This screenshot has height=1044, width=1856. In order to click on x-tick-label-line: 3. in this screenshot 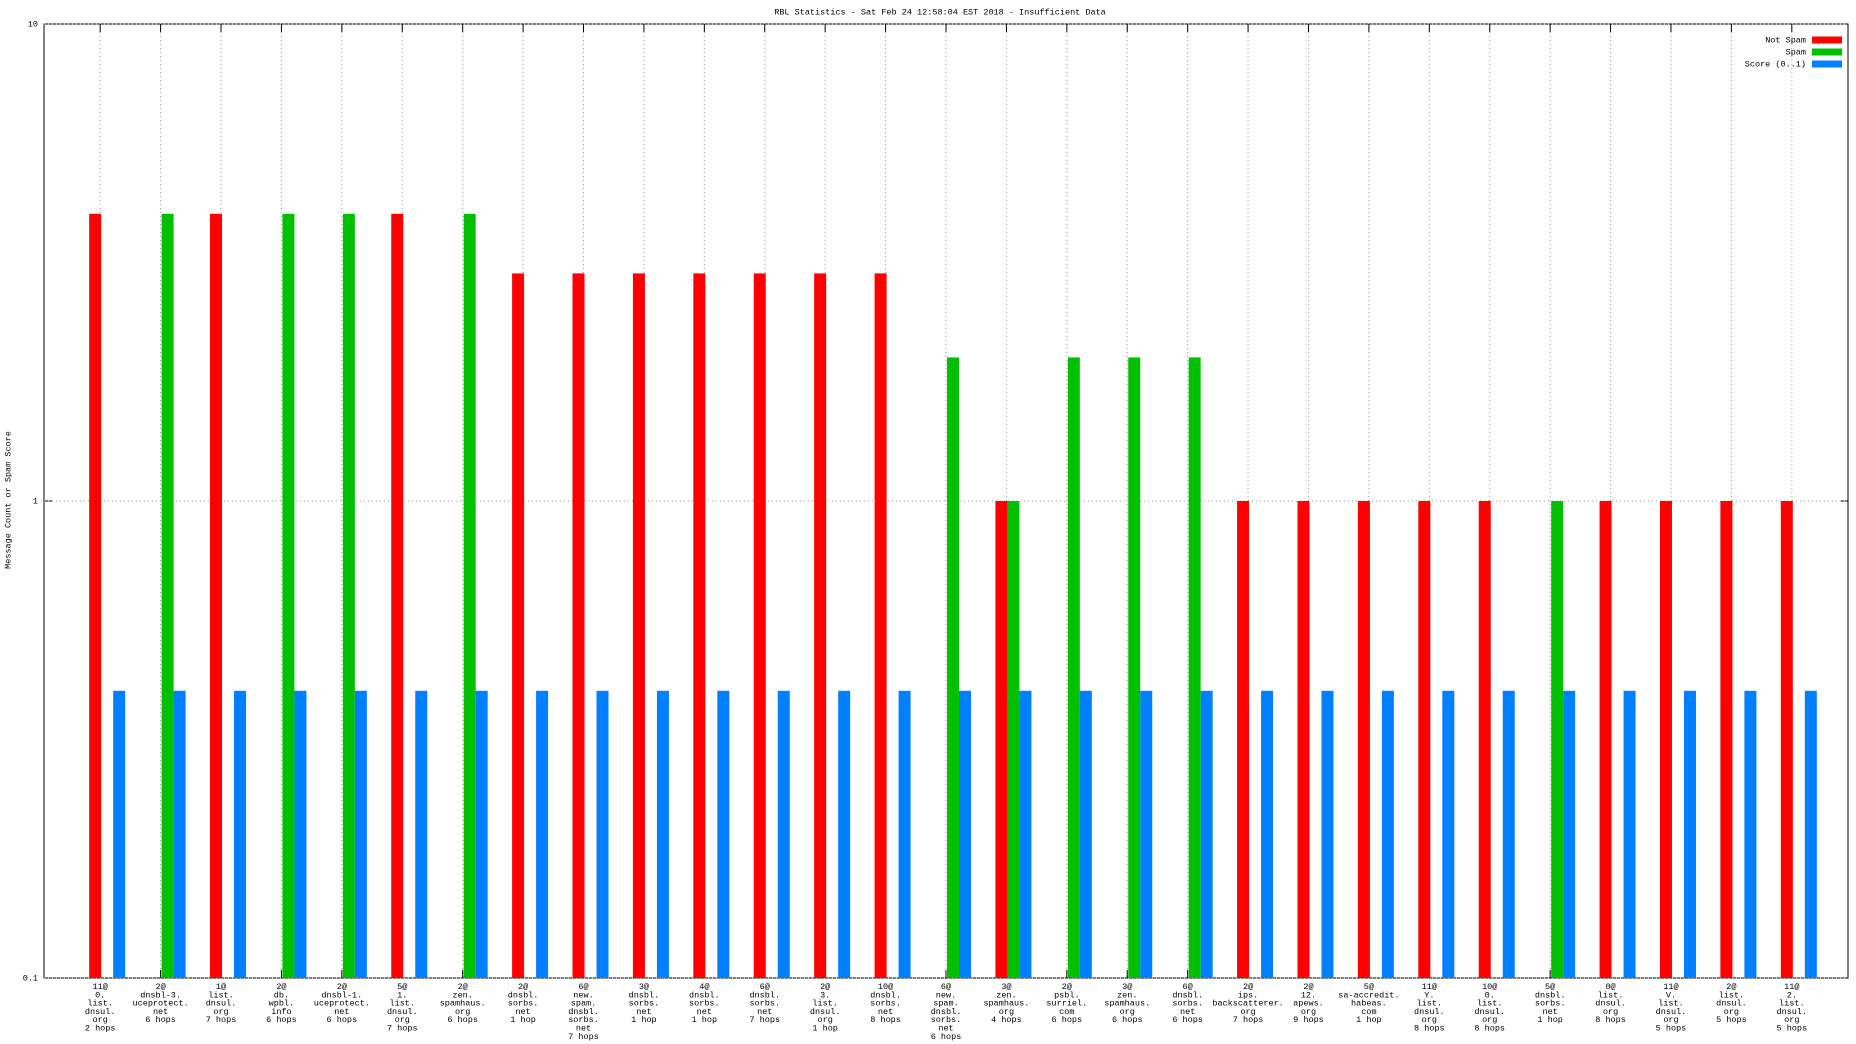, I will do `click(825, 996)`.